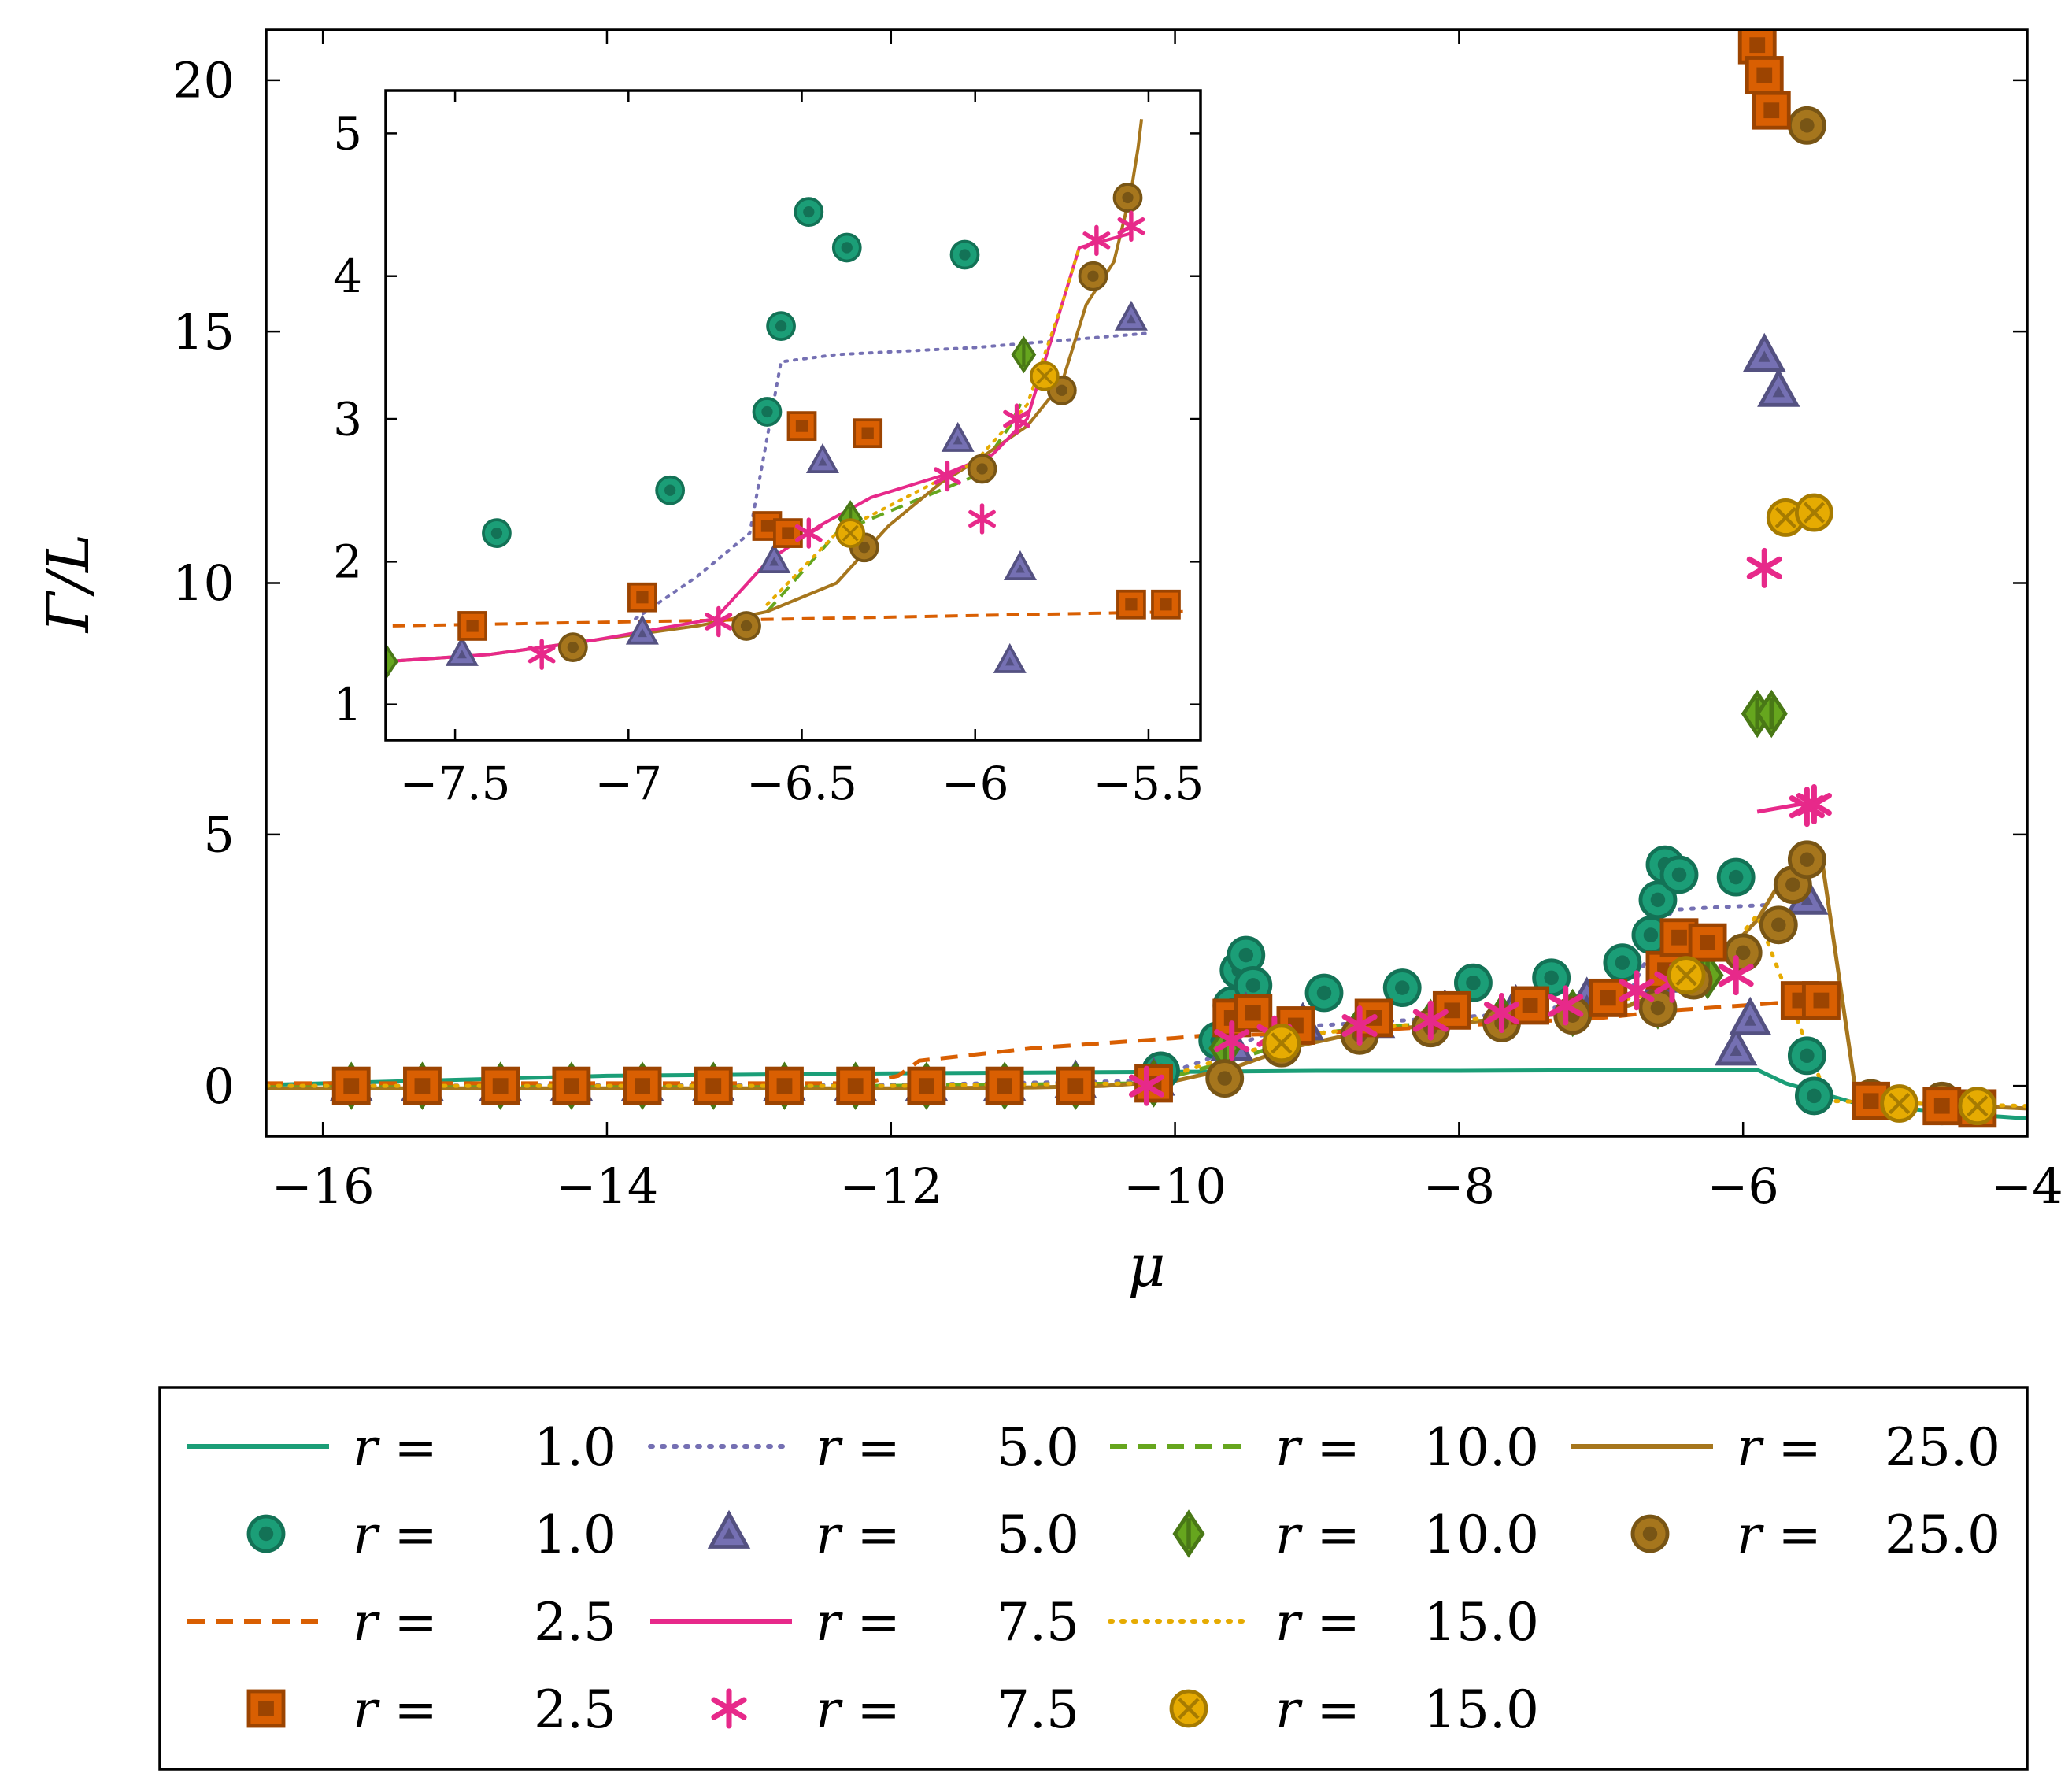  Describe the element at coordinates (607, 1186) in the screenshot. I see `main-xtick-label: −14` at that location.